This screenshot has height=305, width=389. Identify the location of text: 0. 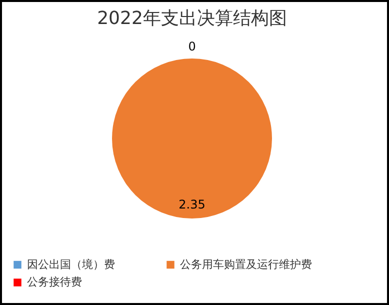
(192, 47).